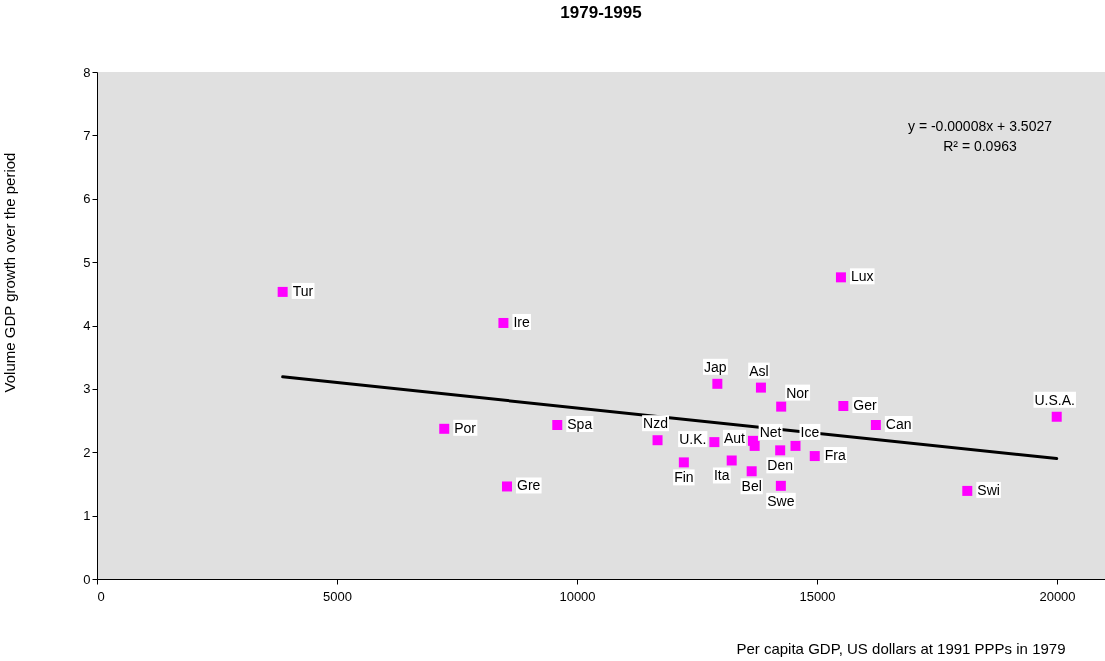  What do you see at coordinates (781, 500) in the screenshot?
I see `annotation: Swe` at bounding box center [781, 500].